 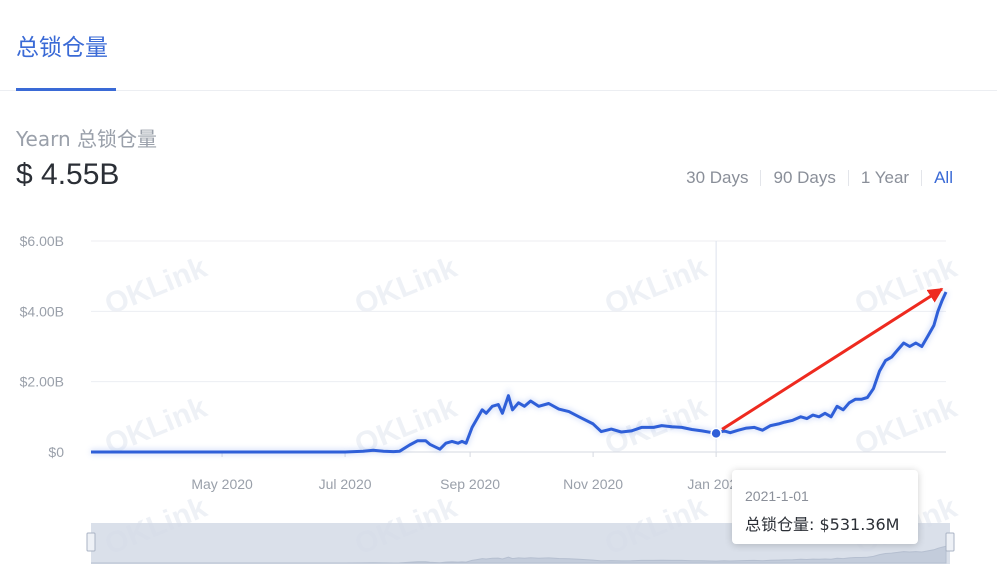 What do you see at coordinates (56, 452) in the screenshot?
I see `y-tick-label: $0` at bounding box center [56, 452].